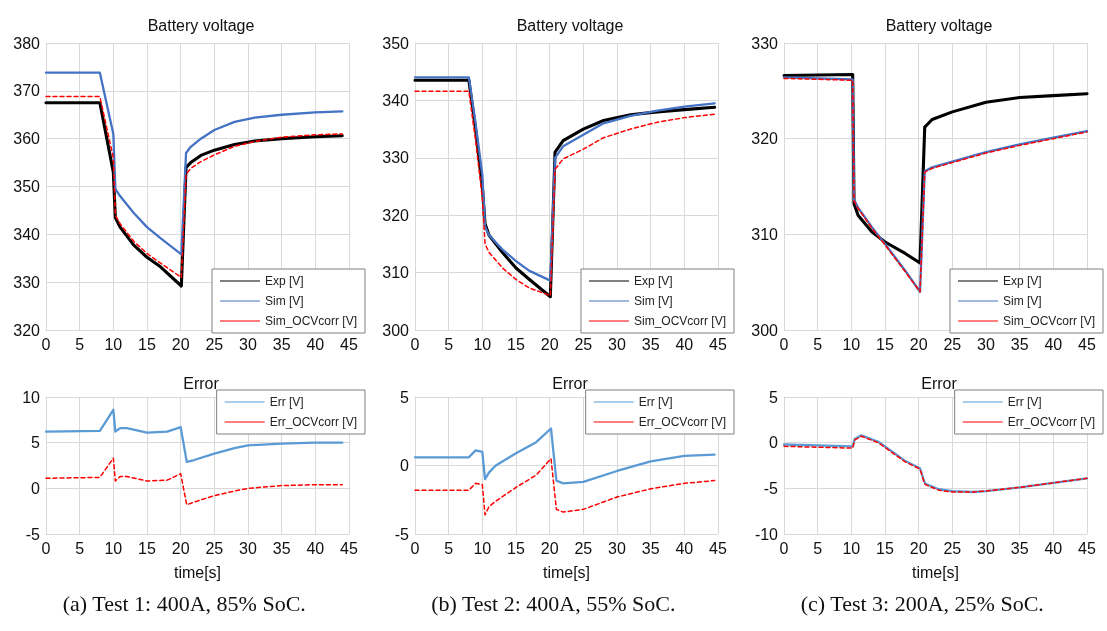 This screenshot has width=1107, height=631. Describe the element at coordinates (766, 534) in the screenshot. I see `y-tick-label: -10` at that location.